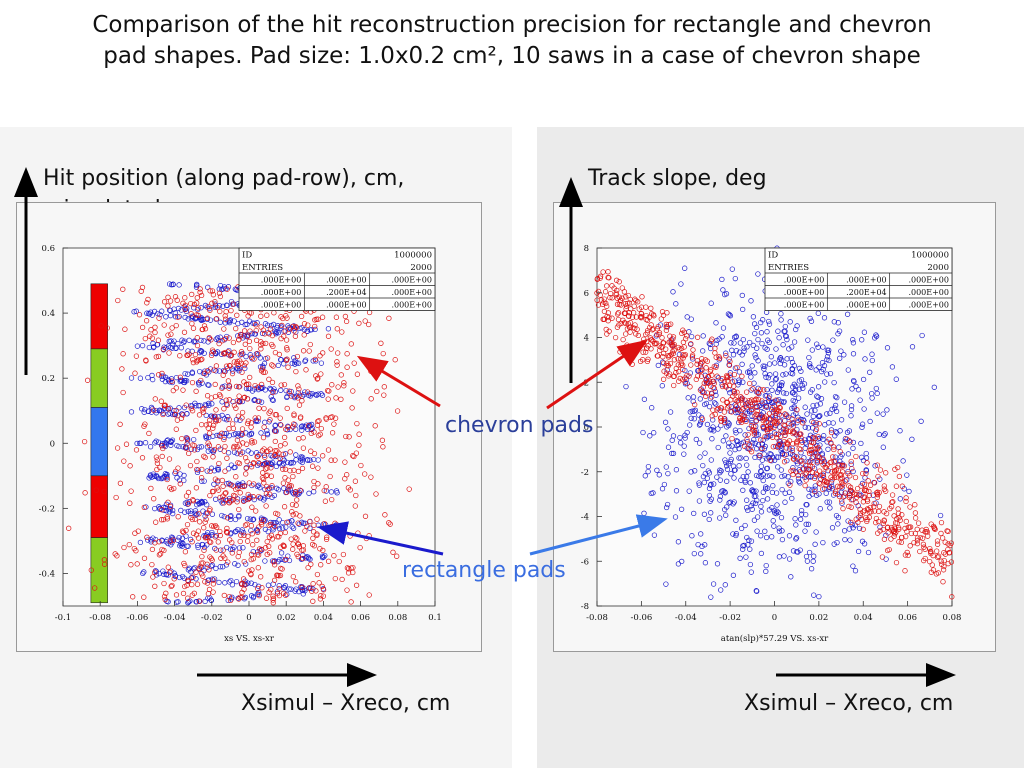 The width and height of the screenshot is (1024, 768). What do you see at coordinates (411, 292) in the screenshot?
I see `stats-cell: .000E+00` at bounding box center [411, 292].